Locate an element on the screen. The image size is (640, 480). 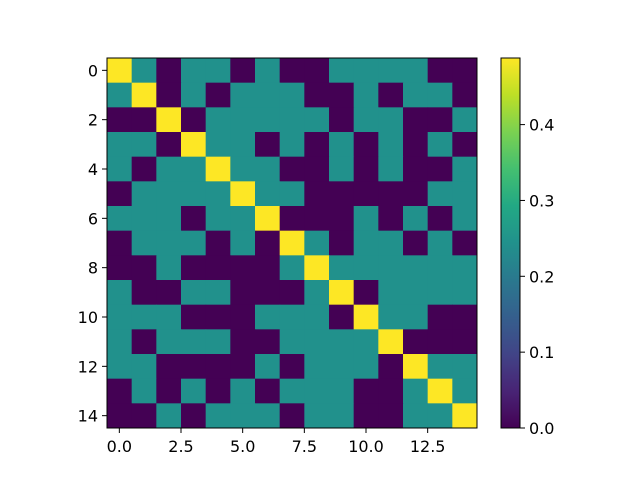
heatmap-cell-r3-c11 is located at coordinates (391, 145).